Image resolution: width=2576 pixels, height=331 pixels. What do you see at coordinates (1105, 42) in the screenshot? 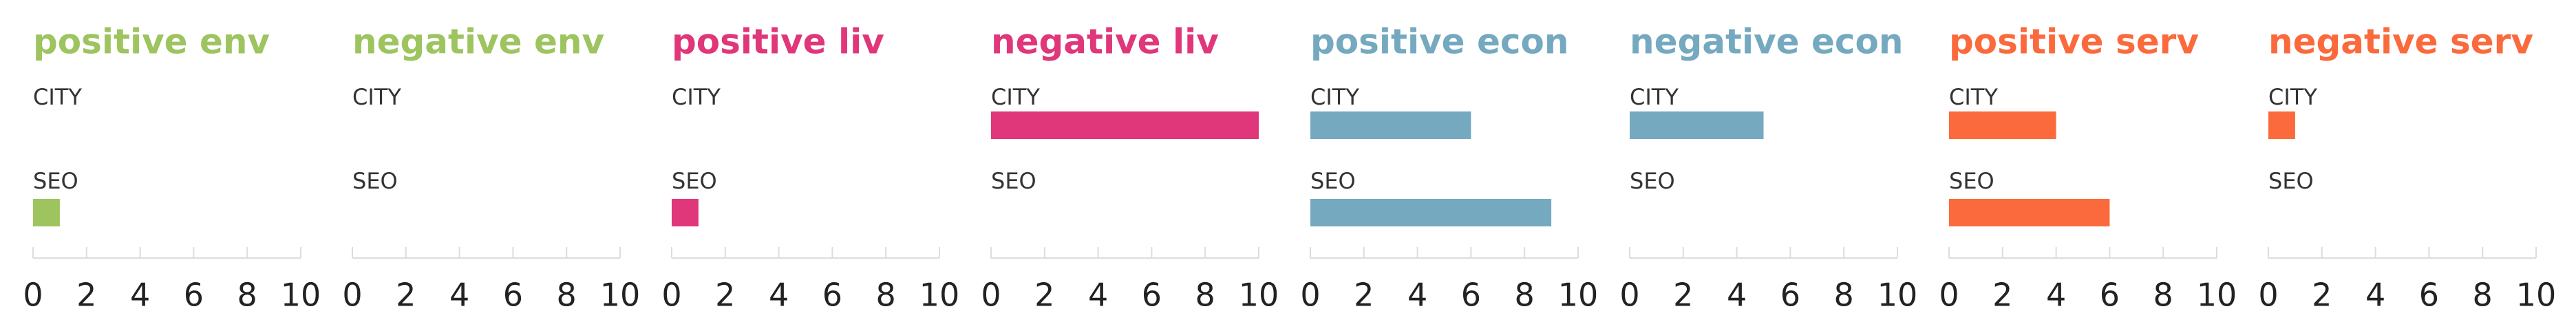
I see `panel-title: negative liv` at bounding box center [1105, 42].